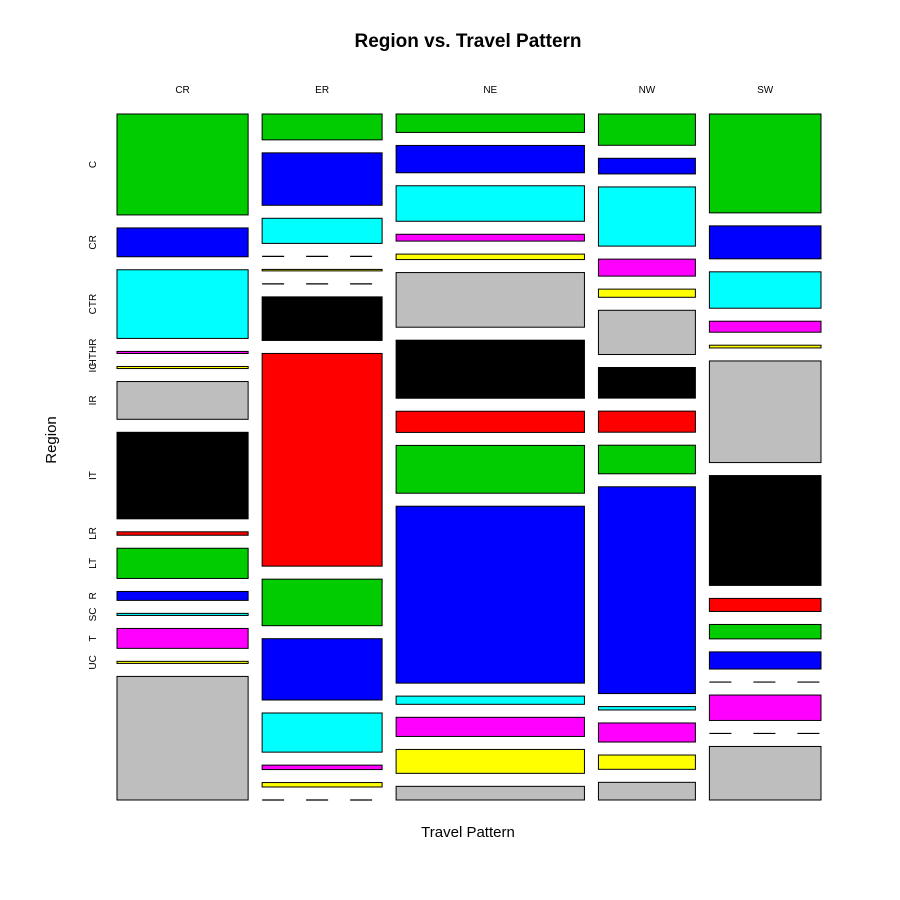 The width and height of the screenshot is (900, 900). Describe the element at coordinates (646, 762) in the screenshot. I see `tile-nw-uc` at that location.